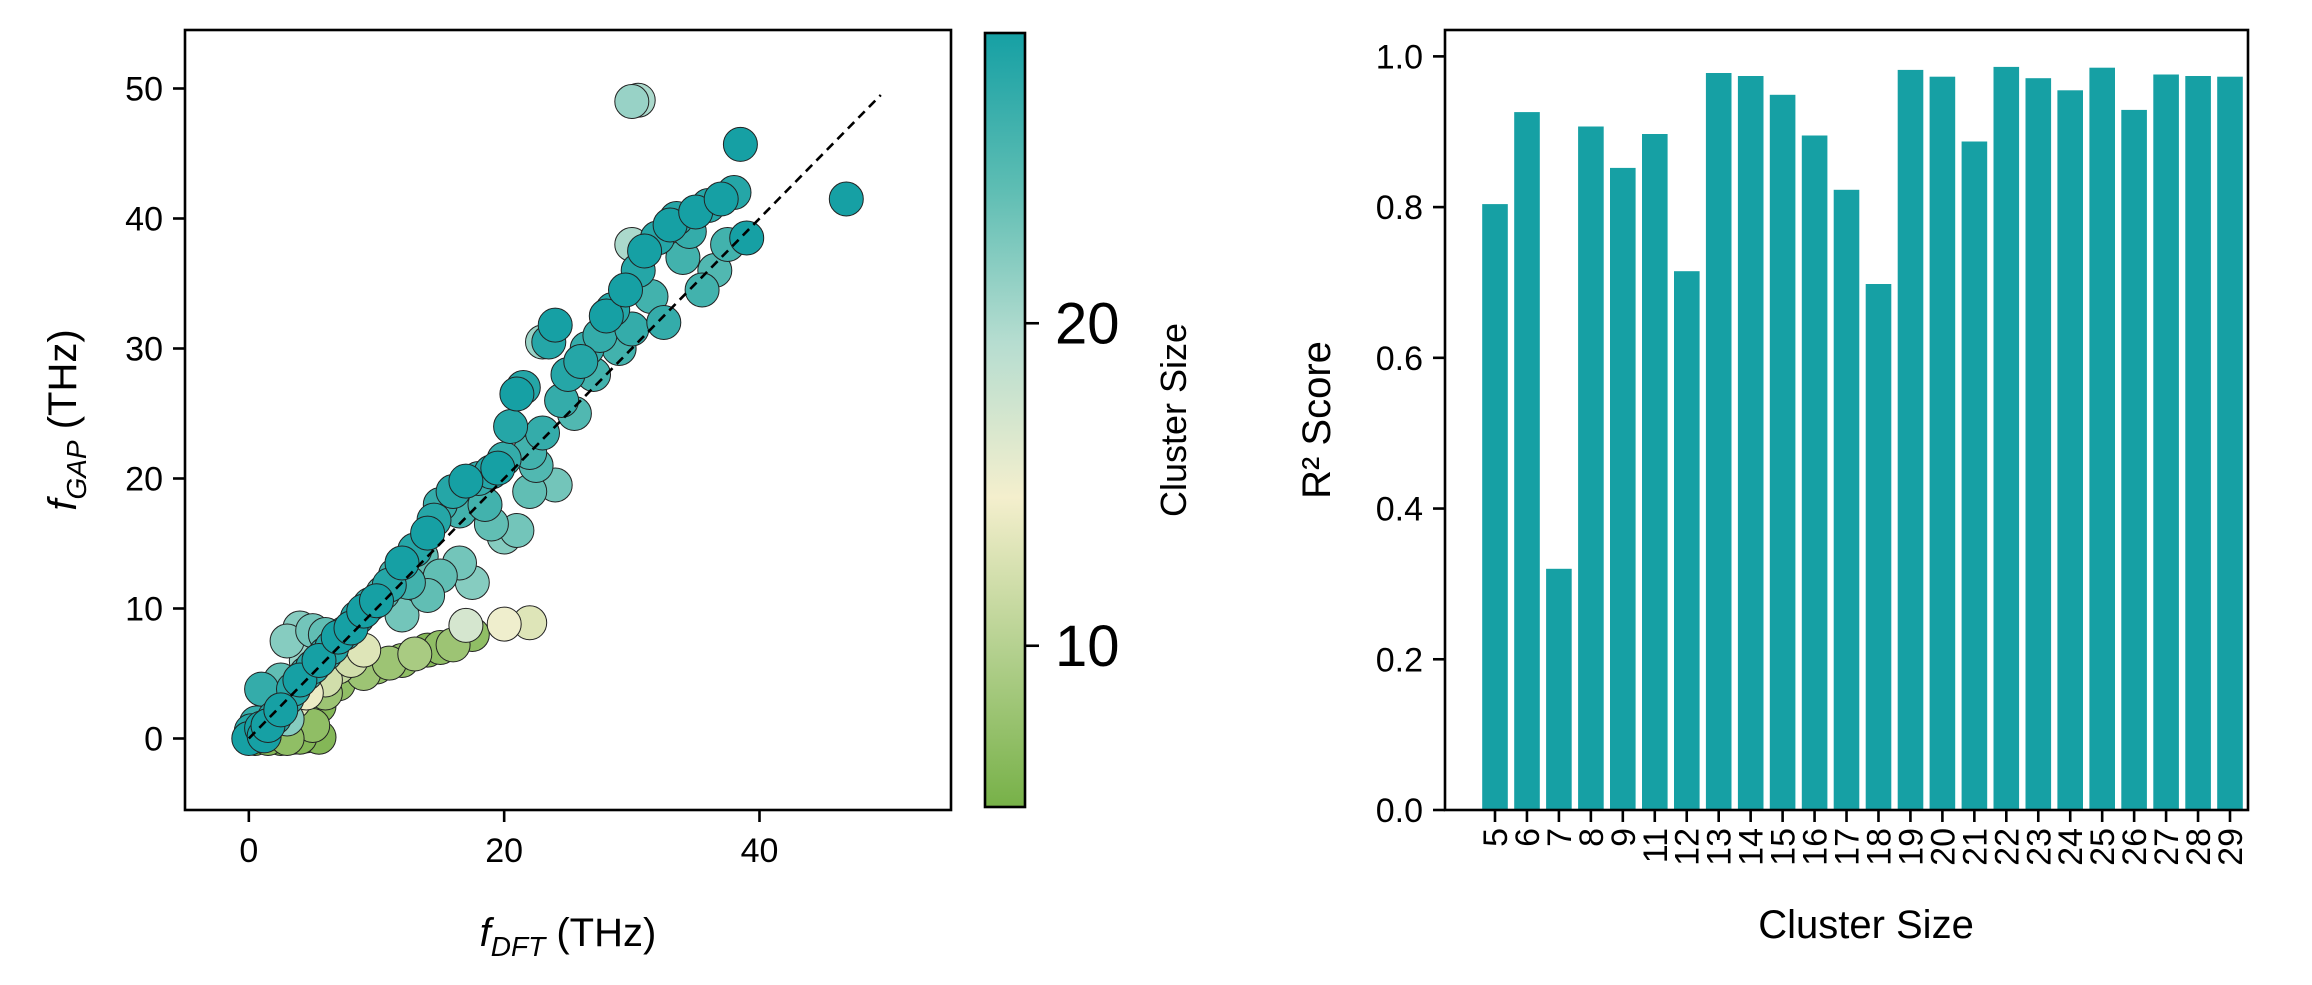 Image resolution: width=2312 pixels, height=985 pixels. What do you see at coordinates (1880, 847) in the screenshot?
I see `bar-x-tick-label: 18` at bounding box center [1880, 847].